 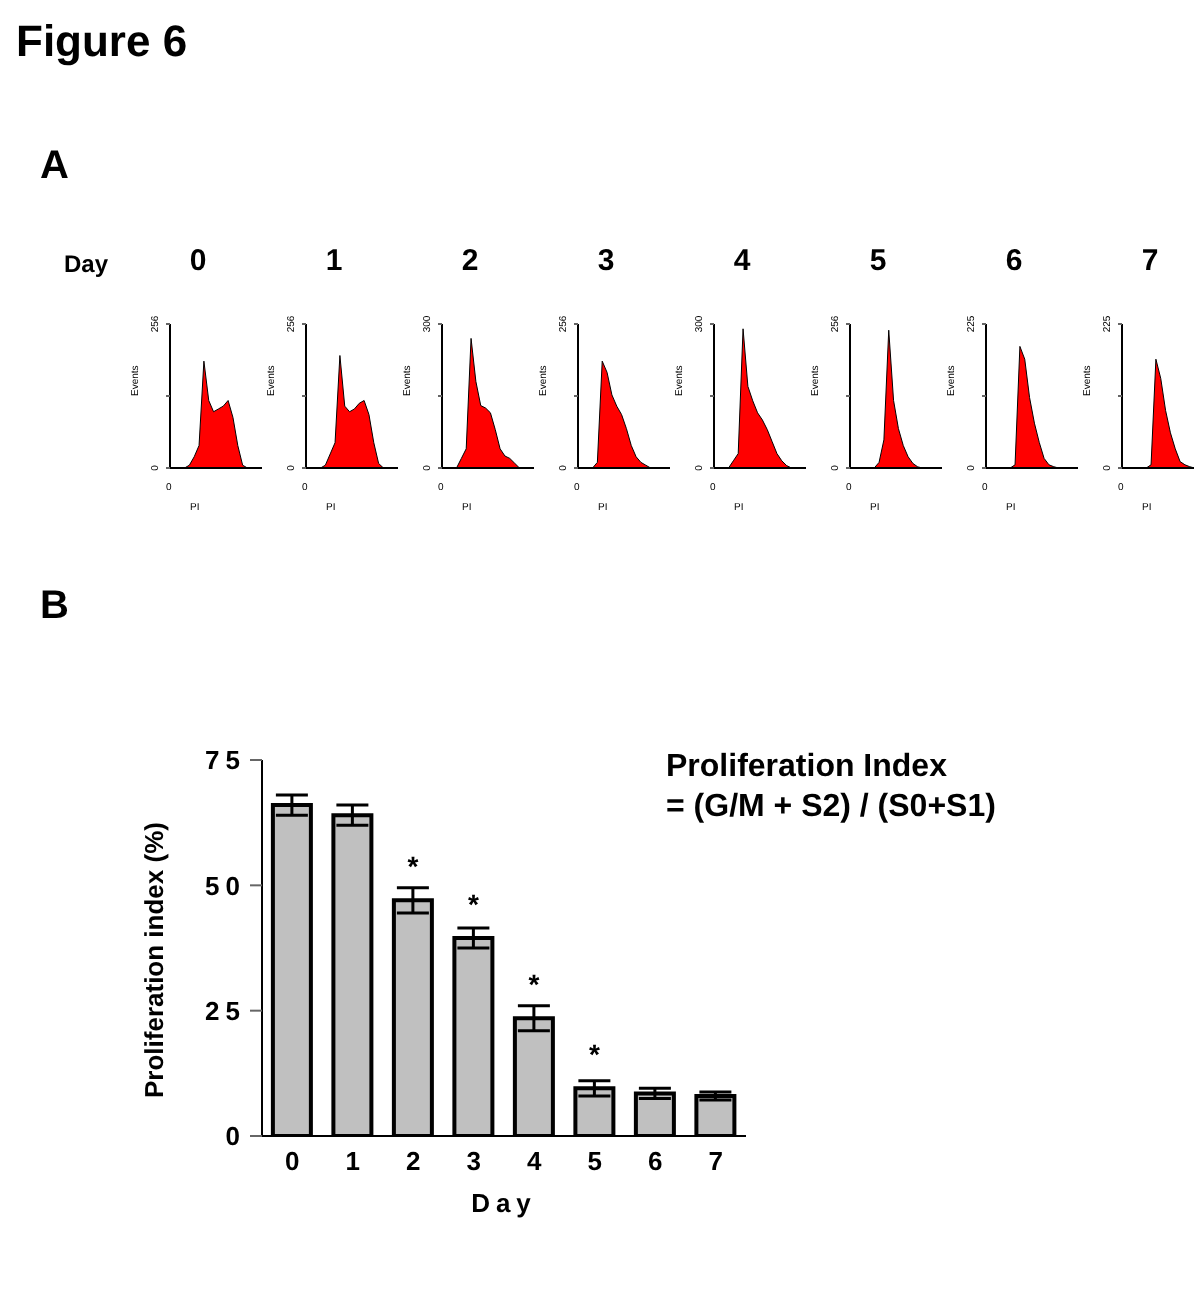 I want to click on y-tick-label: 0, so click(x=235, y=1136).